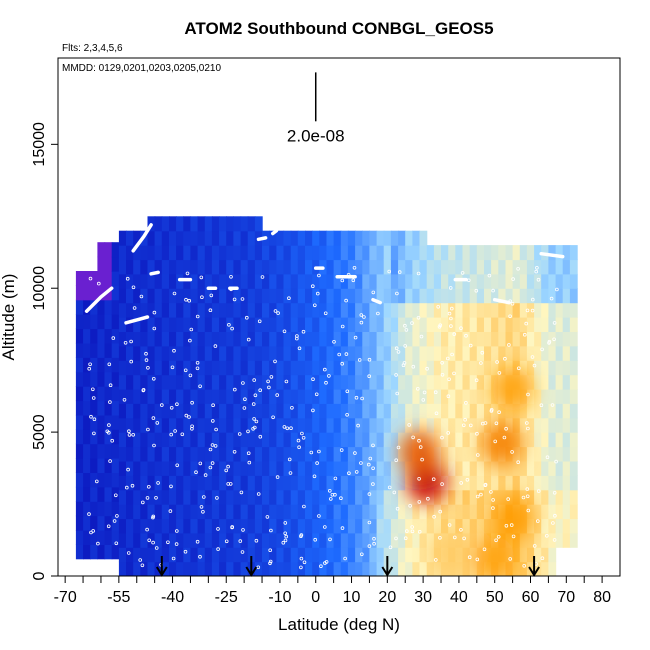  What do you see at coordinates (466, 471) in the screenshot?
I see `heatmap-hotspots` at bounding box center [466, 471].